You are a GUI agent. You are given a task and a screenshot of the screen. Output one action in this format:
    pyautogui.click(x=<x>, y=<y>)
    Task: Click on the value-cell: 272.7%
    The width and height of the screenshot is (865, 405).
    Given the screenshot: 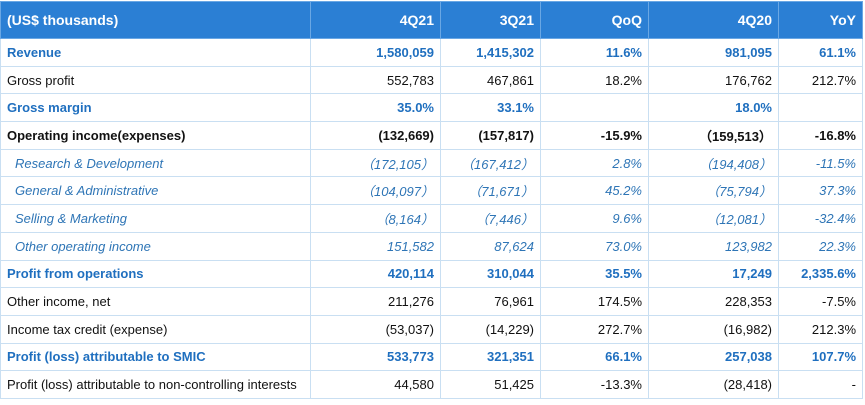 What is the action you would take?
    pyautogui.click(x=594, y=329)
    